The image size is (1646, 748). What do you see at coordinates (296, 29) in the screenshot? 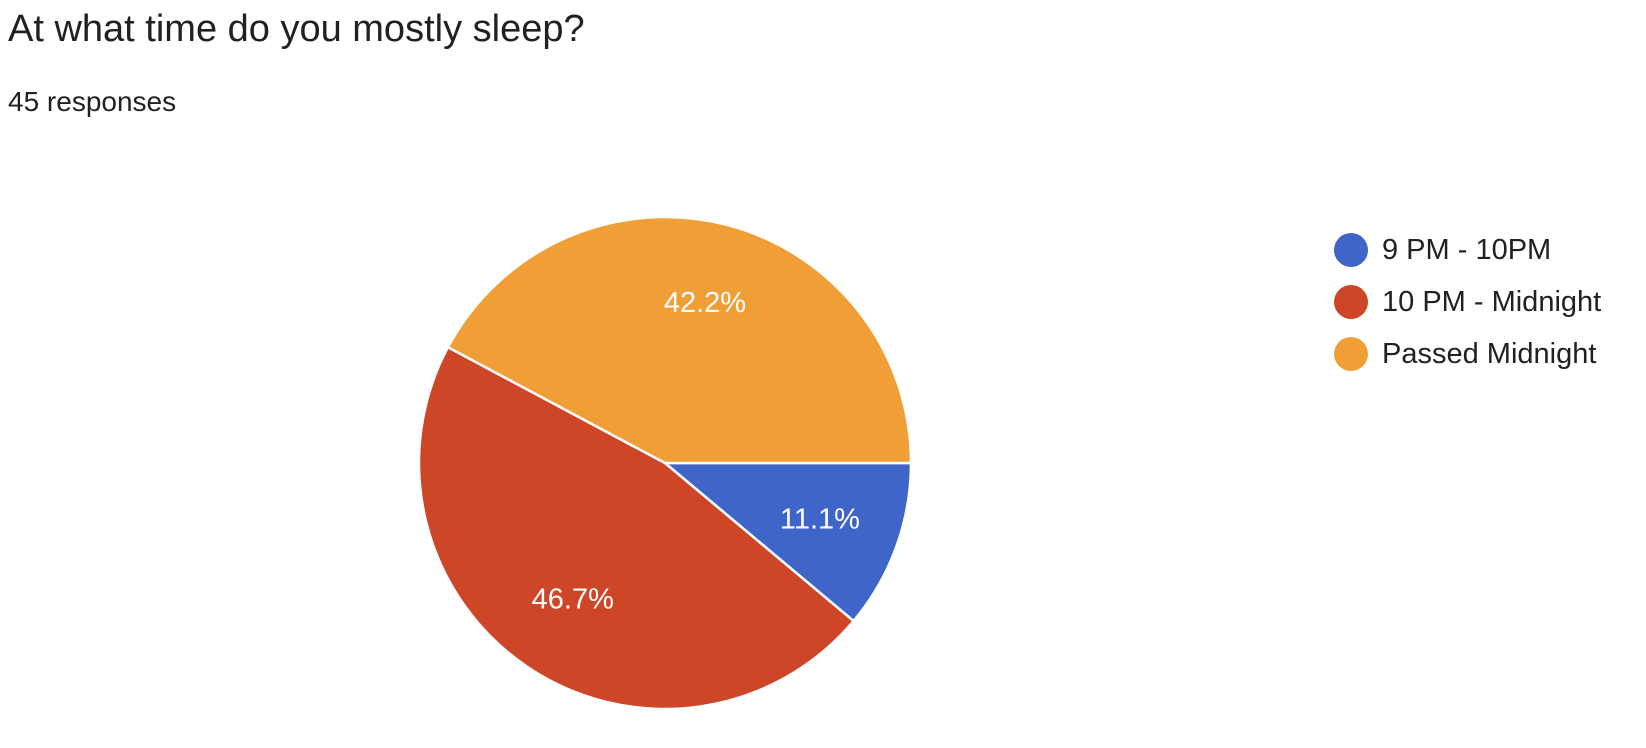
I see `question-title: At what time do you mostly sleep?` at bounding box center [296, 29].